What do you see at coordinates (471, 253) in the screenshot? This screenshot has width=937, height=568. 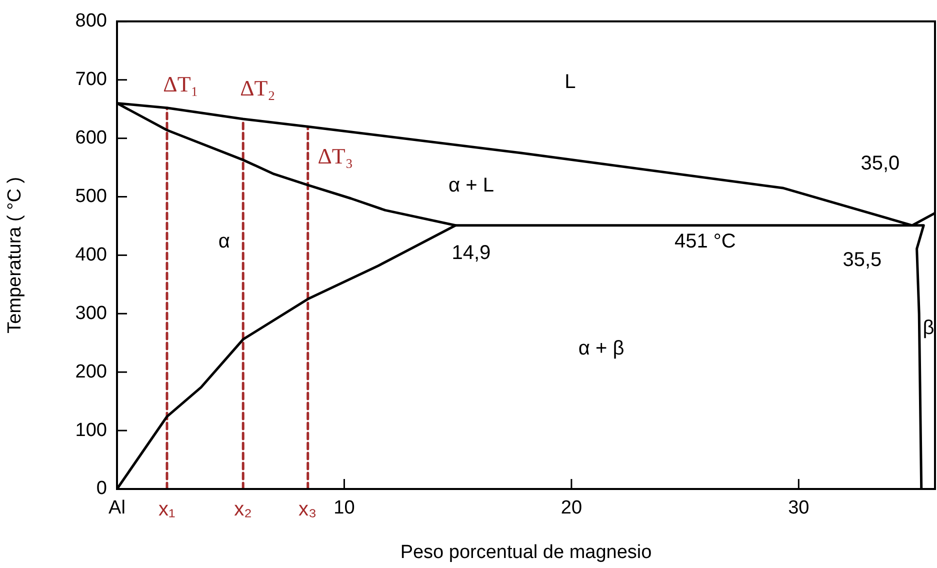 I see `annotation: 14,9` at bounding box center [471, 253].